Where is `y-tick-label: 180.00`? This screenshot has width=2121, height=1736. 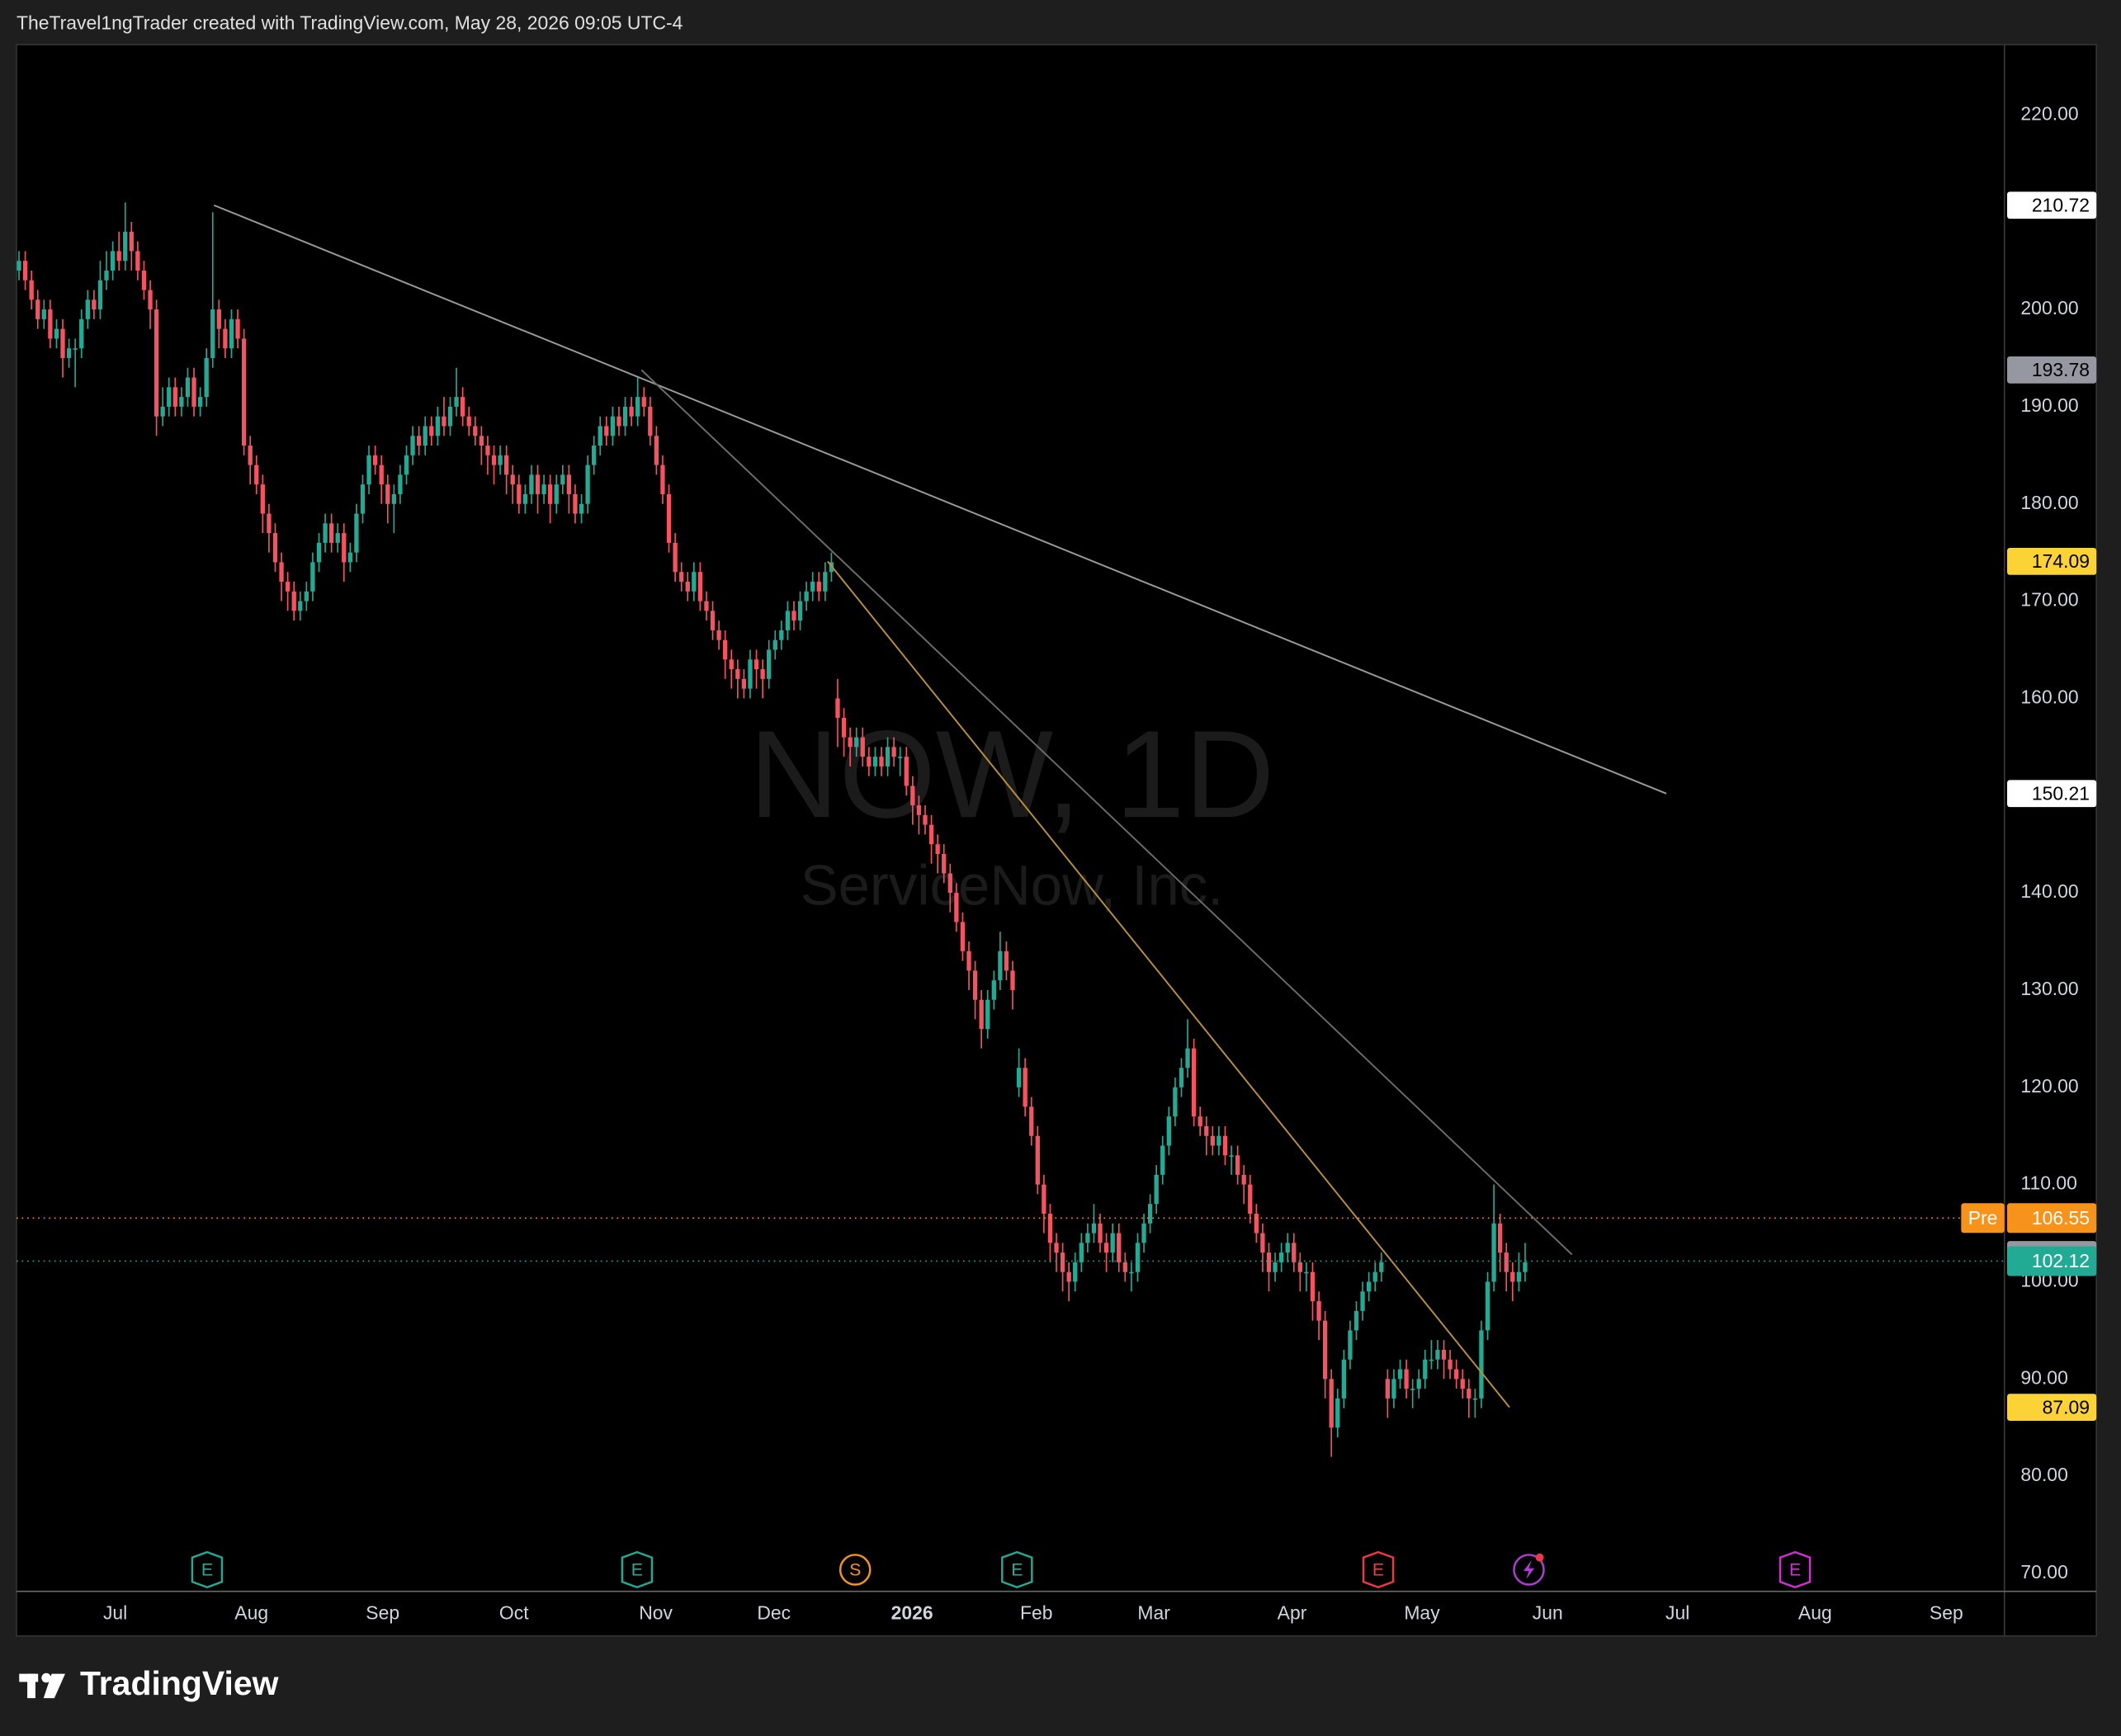 y-tick-label: 180.00 is located at coordinates (2049, 502).